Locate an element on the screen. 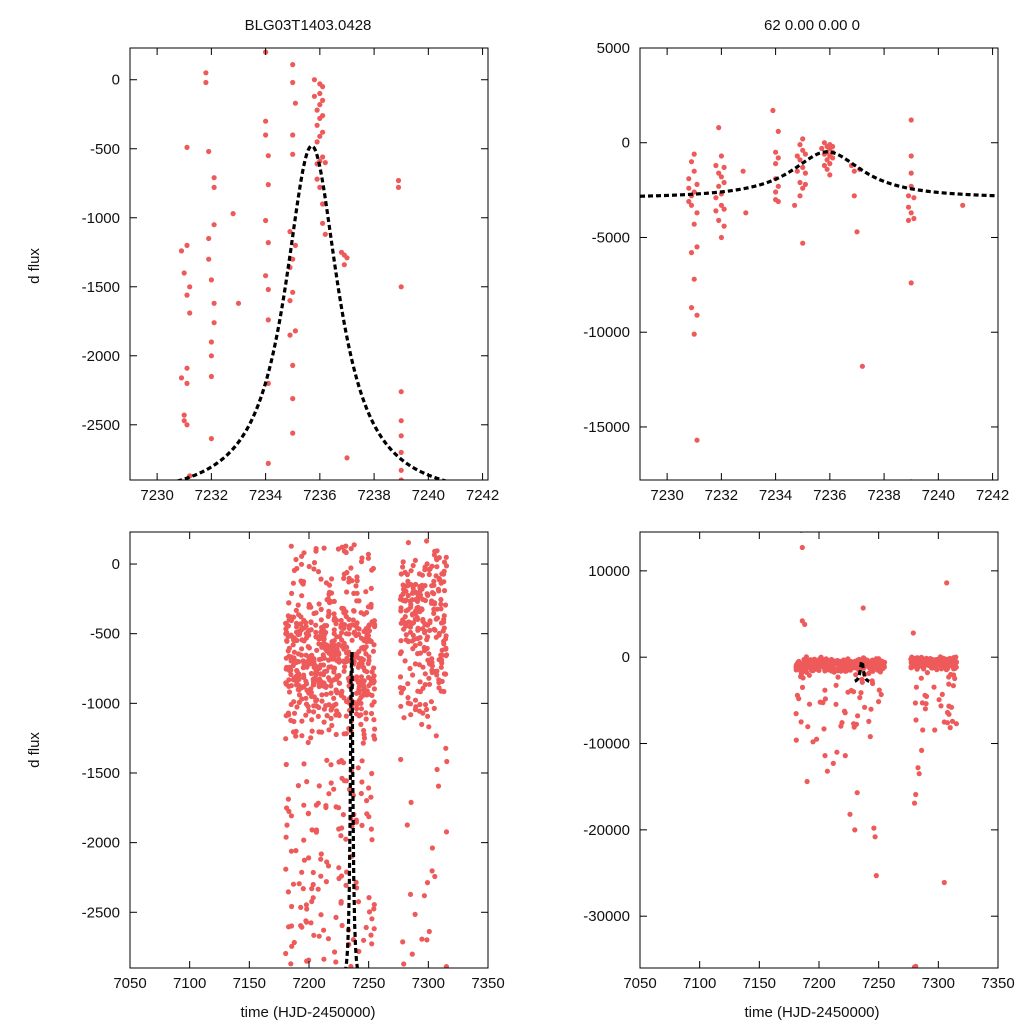 This screenshot has height=1024, width=1024. plot-area is located at coordinates (876, 750).